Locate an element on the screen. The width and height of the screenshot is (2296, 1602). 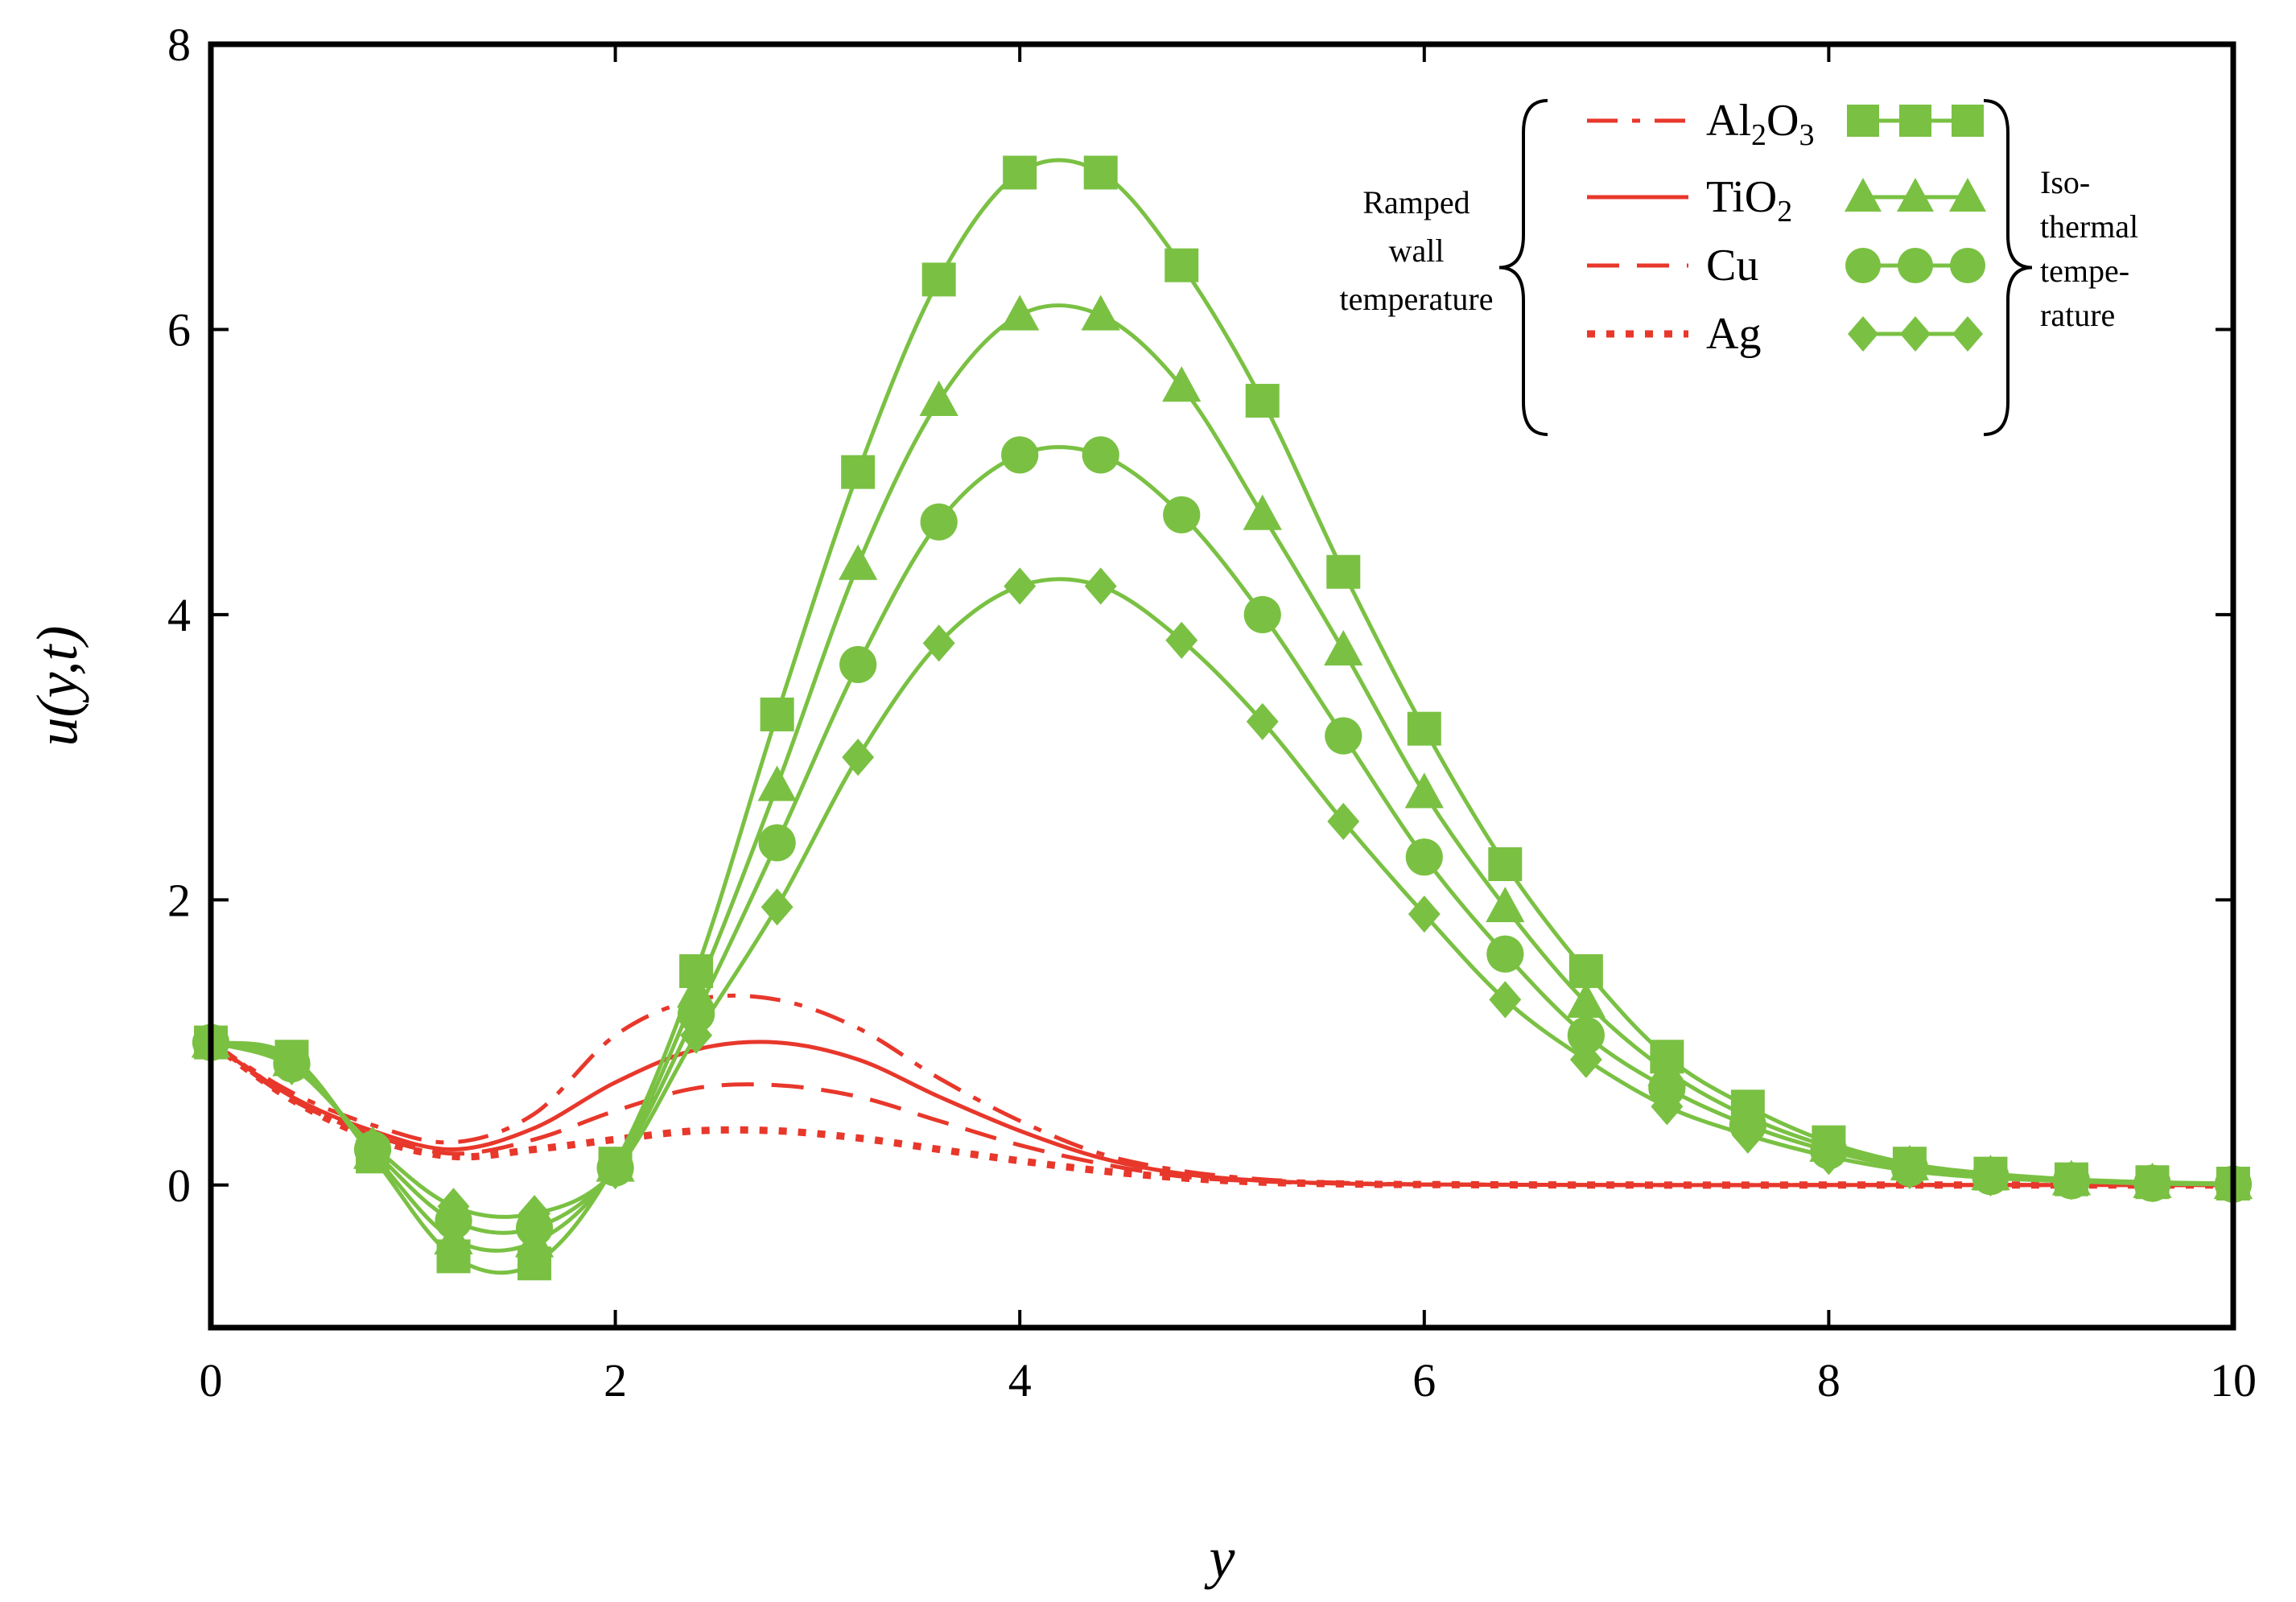
y-tick-label: 0 is located at coordinates (179, 1186).